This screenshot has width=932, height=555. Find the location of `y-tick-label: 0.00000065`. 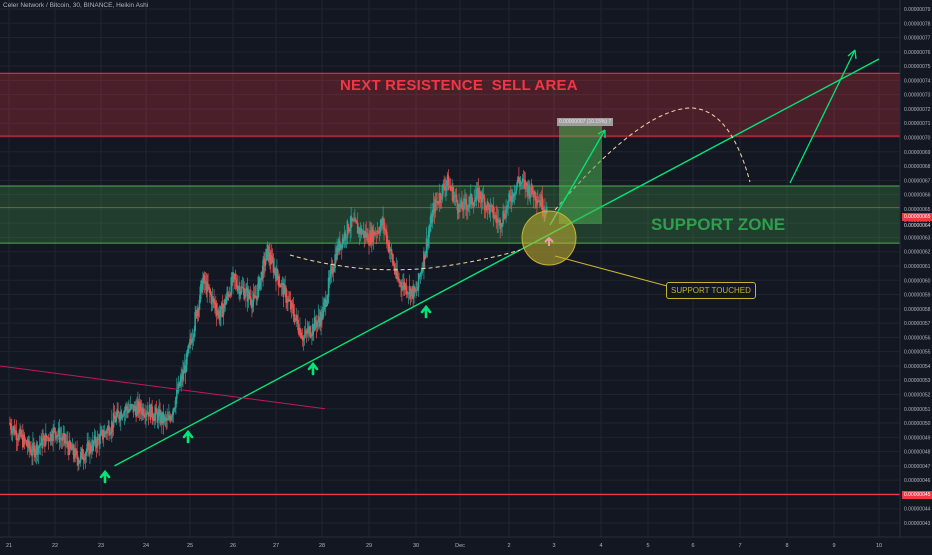

y-tick-label: 0.00000065 is located at coordinates (917, 210).